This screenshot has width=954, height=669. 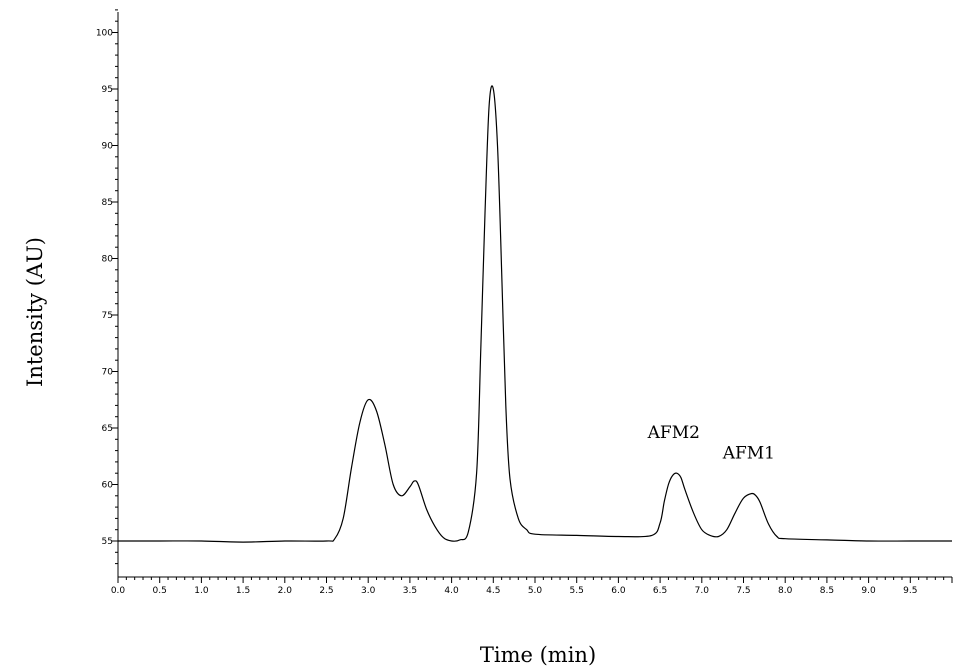 I want to click on y-tick-label: 85, so click(x=107, y=203).